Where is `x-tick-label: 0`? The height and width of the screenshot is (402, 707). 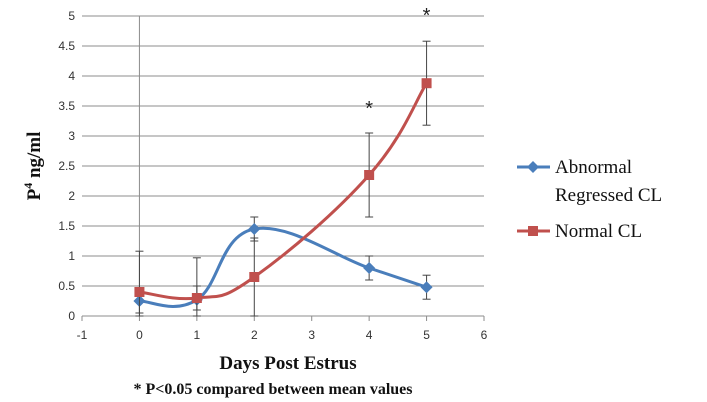 x-tick-label: 0 is located at coordinates (139, 335).